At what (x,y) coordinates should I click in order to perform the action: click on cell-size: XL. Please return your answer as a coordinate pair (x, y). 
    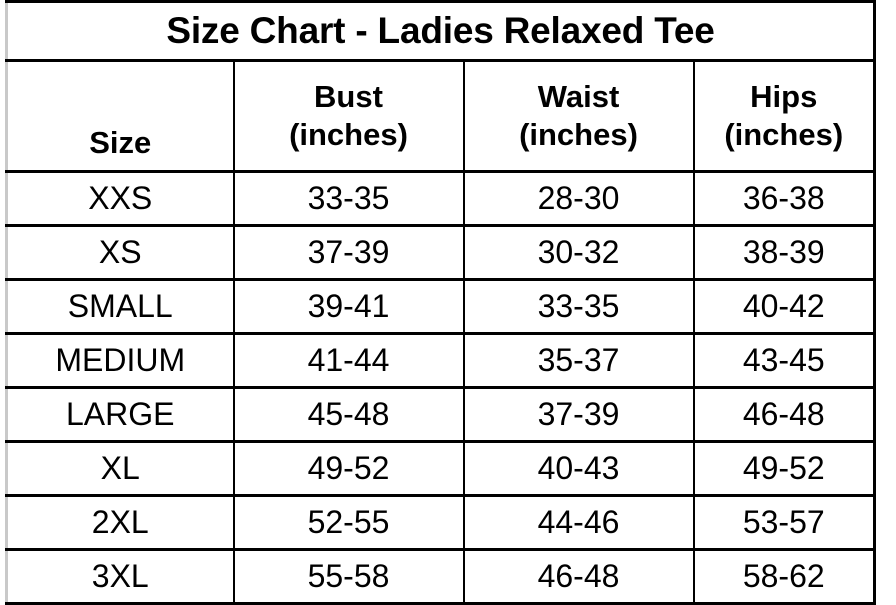
    Looking at the image, I should click on (120, 468).